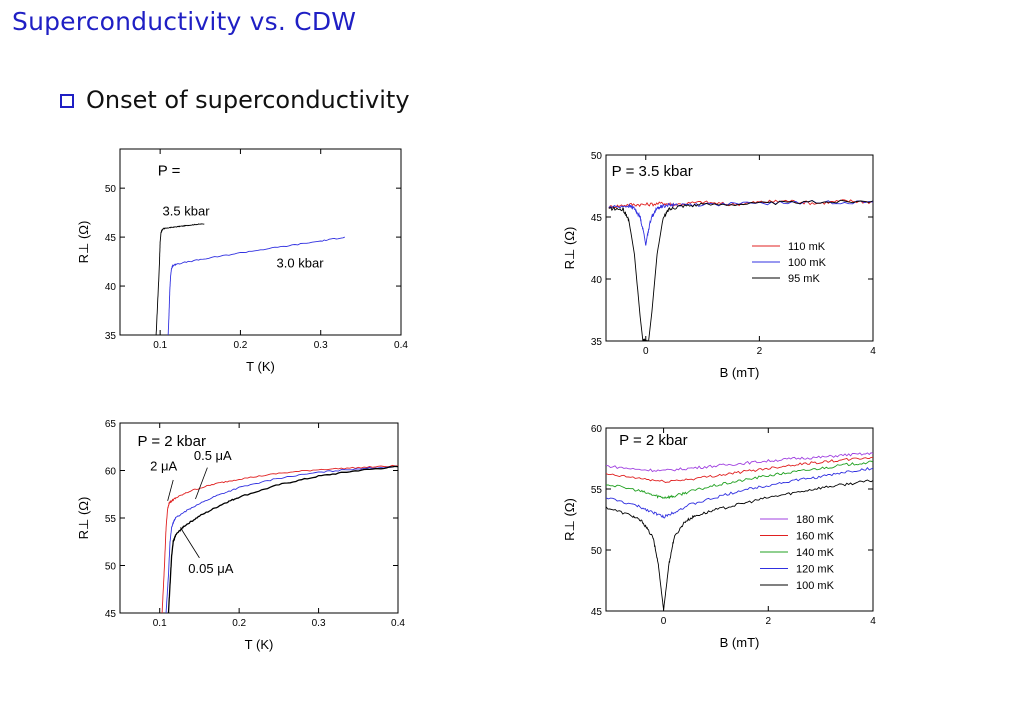 The width and height of the screenshot is (1023, 708). I want to click on annotation-p-3-5-kbar: P = 3.5 kbar, so click(652, 171).